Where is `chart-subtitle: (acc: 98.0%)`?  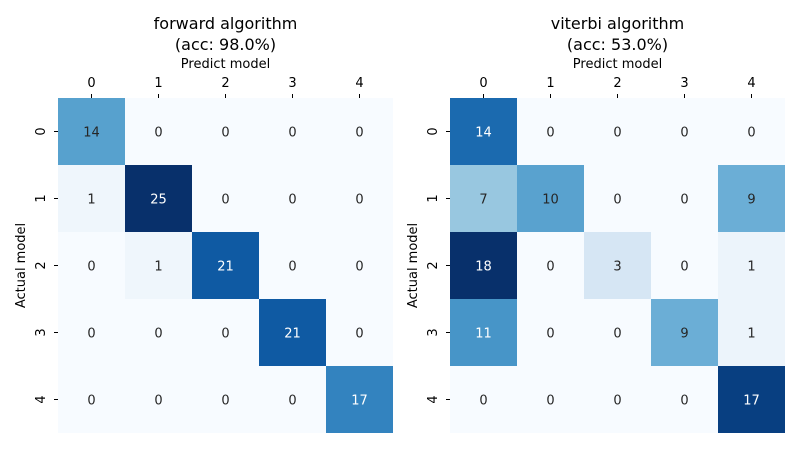
chart-subtitle: (acc: 98.0%) is located at coordinates (225, 44).